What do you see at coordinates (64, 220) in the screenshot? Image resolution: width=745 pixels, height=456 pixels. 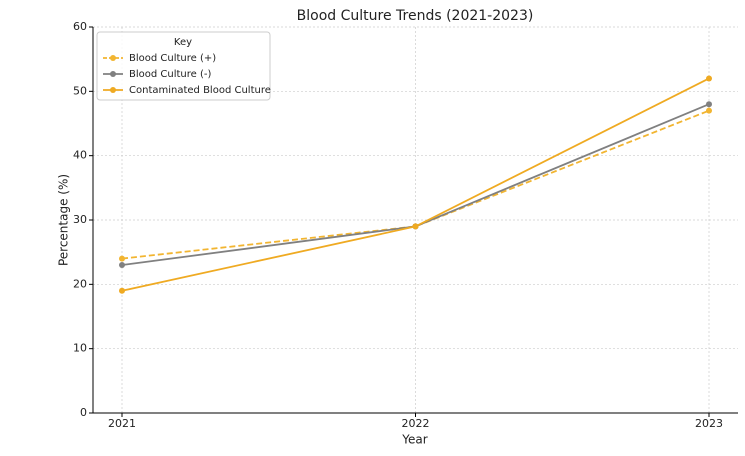 I see `y-axis-label: Percentage (%)` at bounding box center [64, 220].